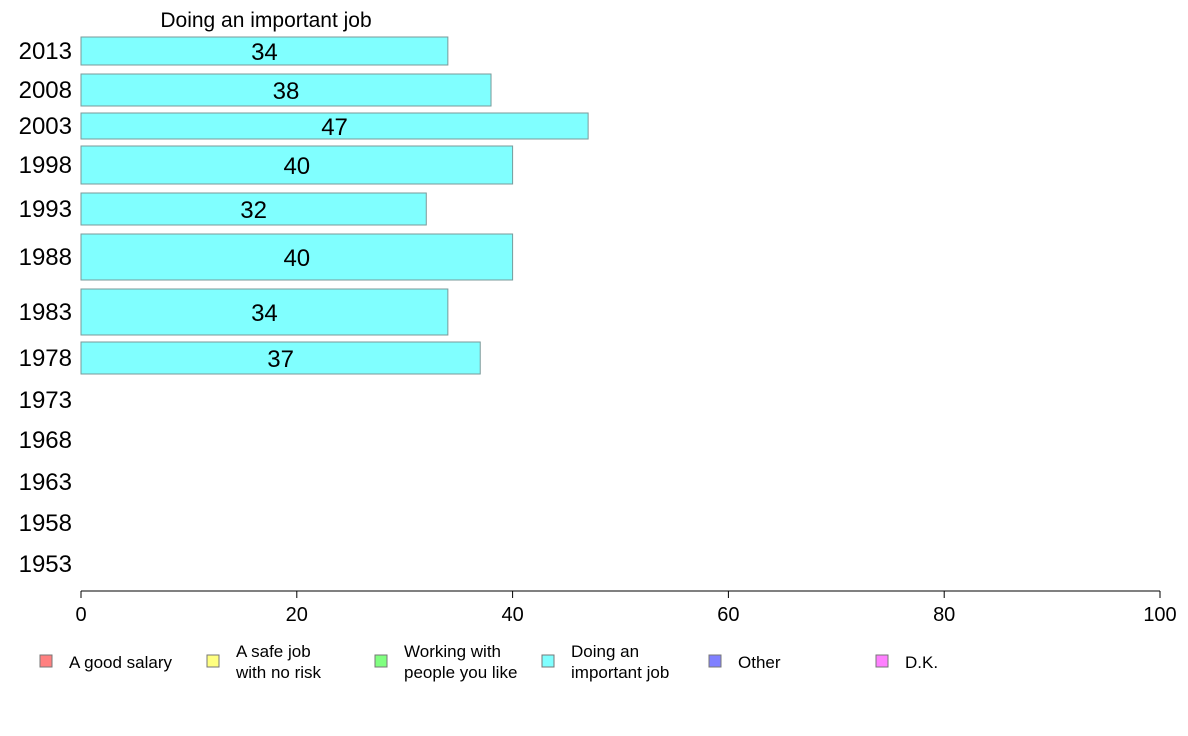 This screenshot has height=736, width=1188. Describe the element at coordinates (45, 440) in the screenshot. I see `y-tick-label: 1968` at that location.